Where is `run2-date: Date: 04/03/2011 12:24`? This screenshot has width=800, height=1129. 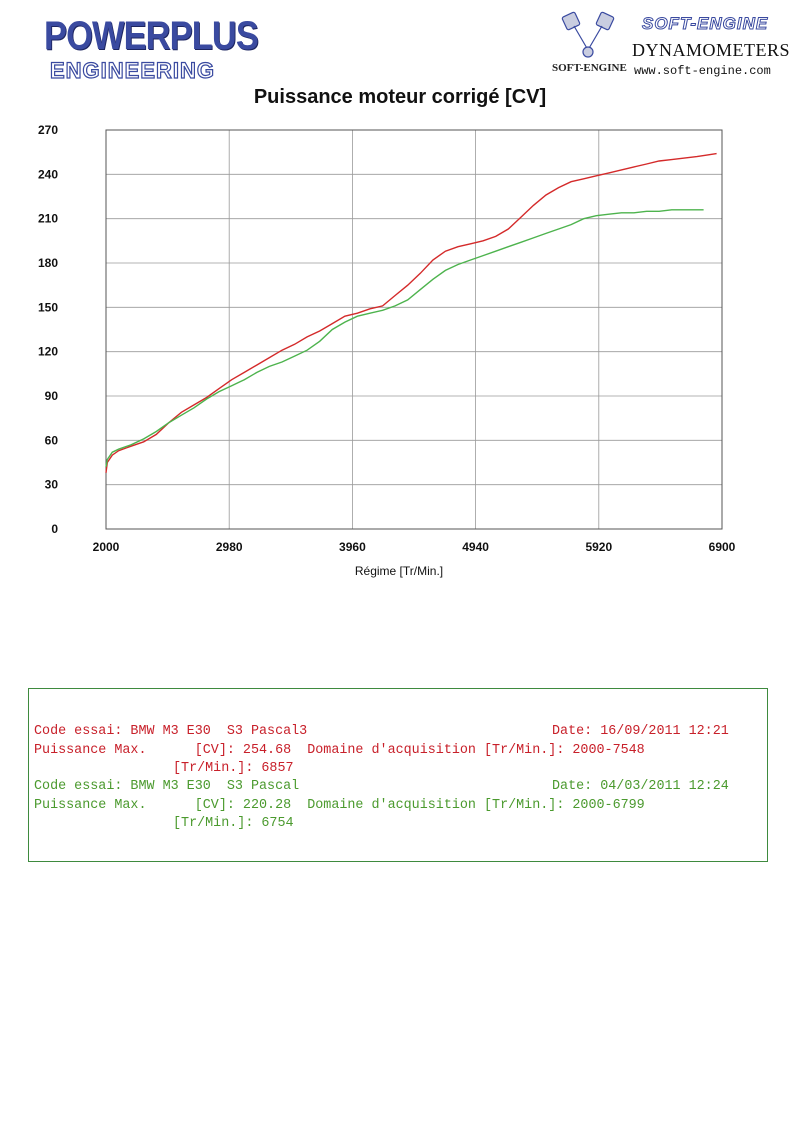
run2-date: Date: 04/03/2011 12:24 is located at coordinates (640, 786).